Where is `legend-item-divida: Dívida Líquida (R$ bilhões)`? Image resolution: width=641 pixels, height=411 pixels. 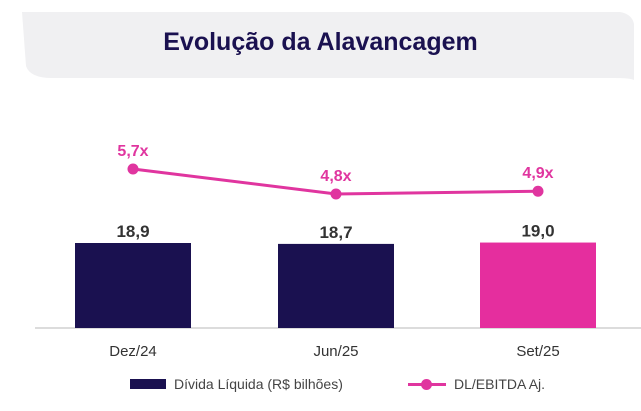 legend-item-divida: Dívida Líquida (R$ bilhões) is located at coordinates (236, 384).